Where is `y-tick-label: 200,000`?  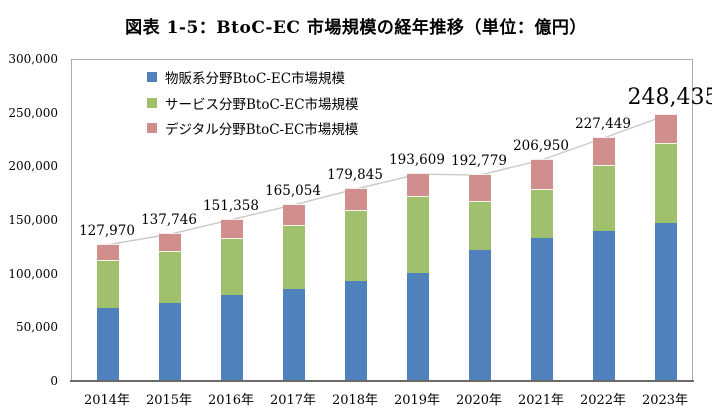 y-tick-label: 200,000 is located at coordinates (33, 166).